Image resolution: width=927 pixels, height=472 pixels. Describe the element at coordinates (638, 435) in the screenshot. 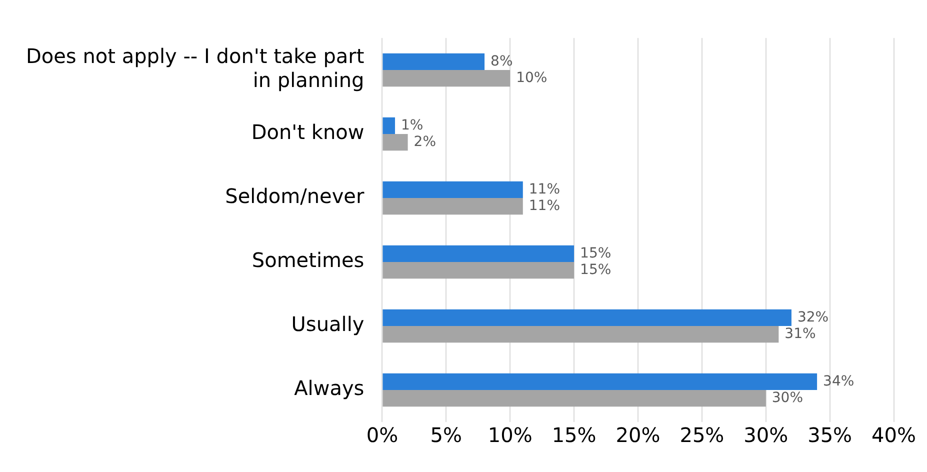

I see `x-tick-label: 20%` at that location.